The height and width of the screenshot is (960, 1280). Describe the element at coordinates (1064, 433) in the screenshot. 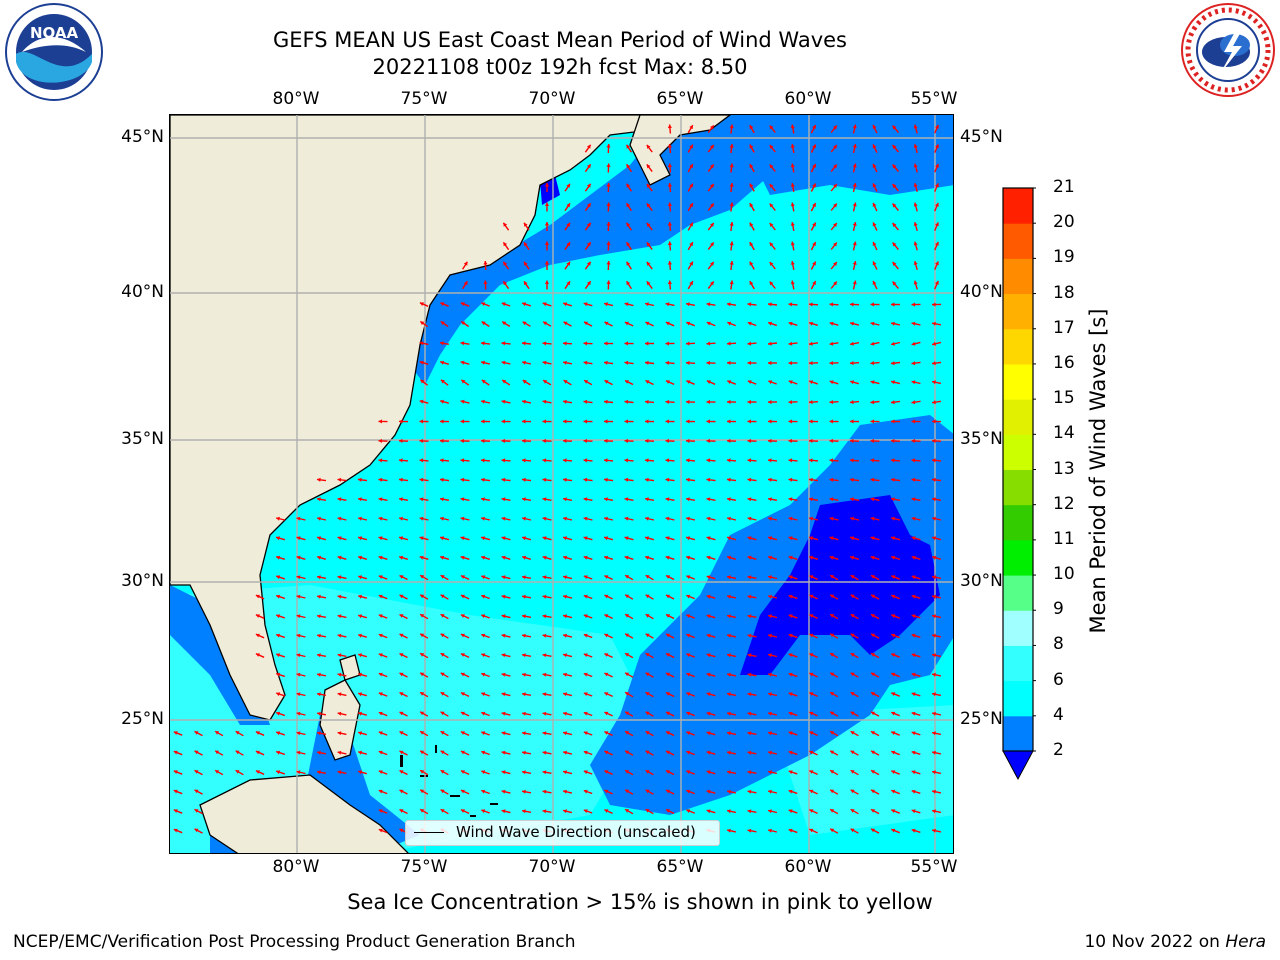

I see `colorbar-tick-label: 14` at that location.